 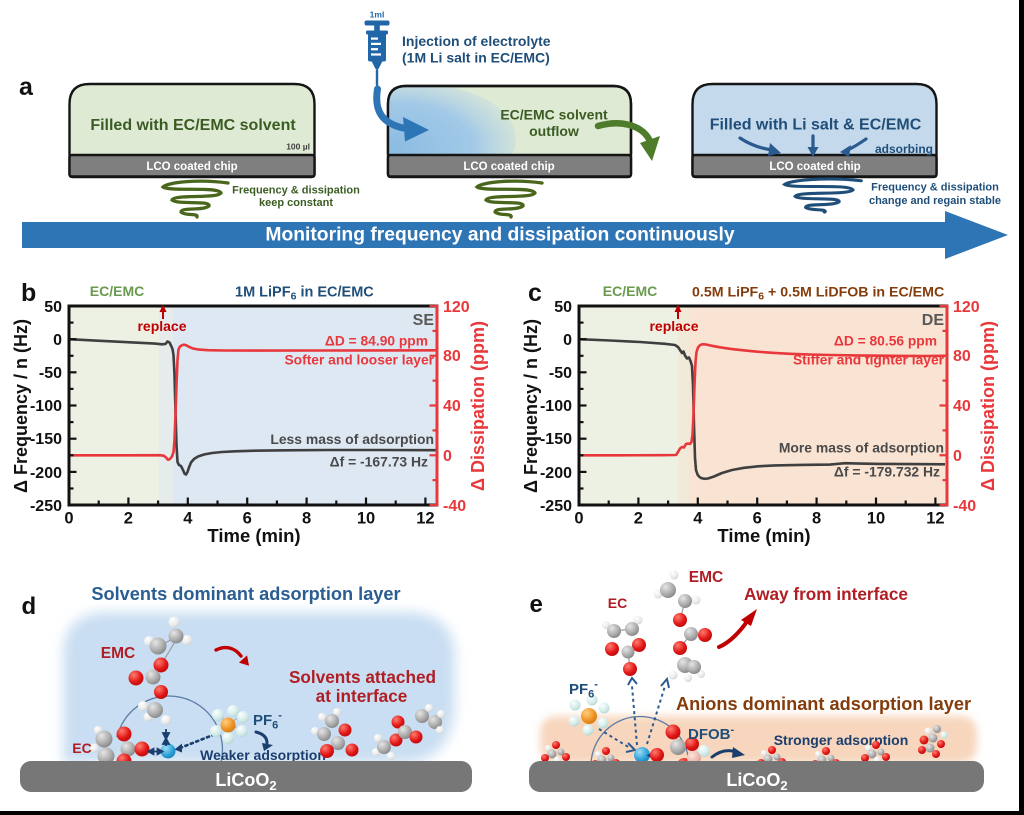 What do you see at coordinates (263, 755) in the screenshot?
I see `svg-text: Weaker adsorption` at bounding box center [263, 755].